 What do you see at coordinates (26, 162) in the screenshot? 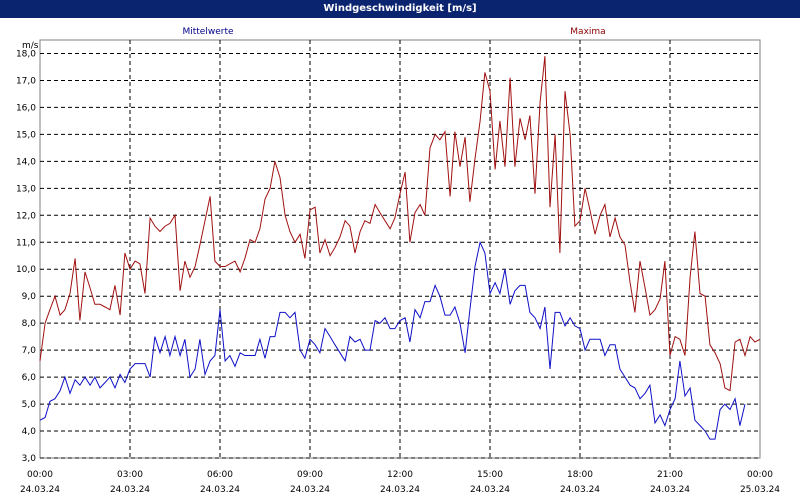
I see `y-tick-label: 14,0` at bounding box center [26, 162].